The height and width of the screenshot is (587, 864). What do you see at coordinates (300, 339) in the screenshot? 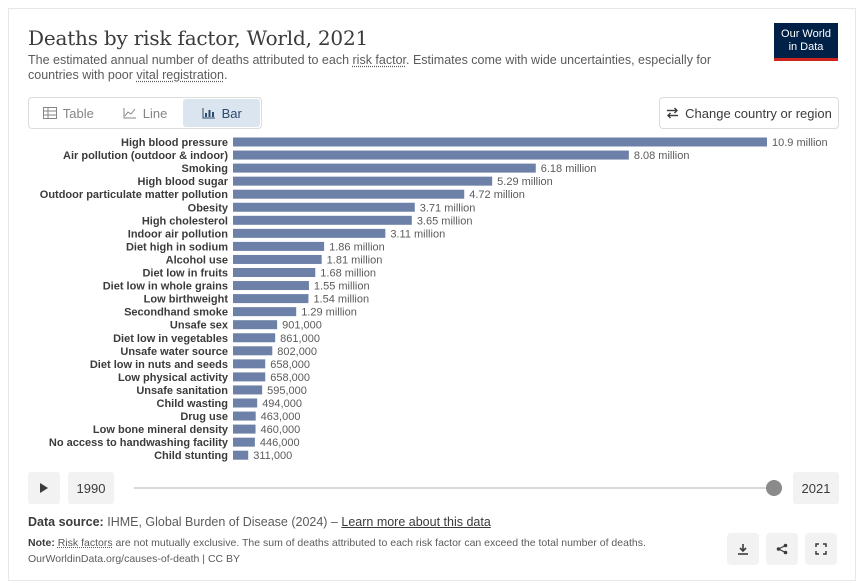
I see `value-label: 861,000` at bounding box center [300, 339].